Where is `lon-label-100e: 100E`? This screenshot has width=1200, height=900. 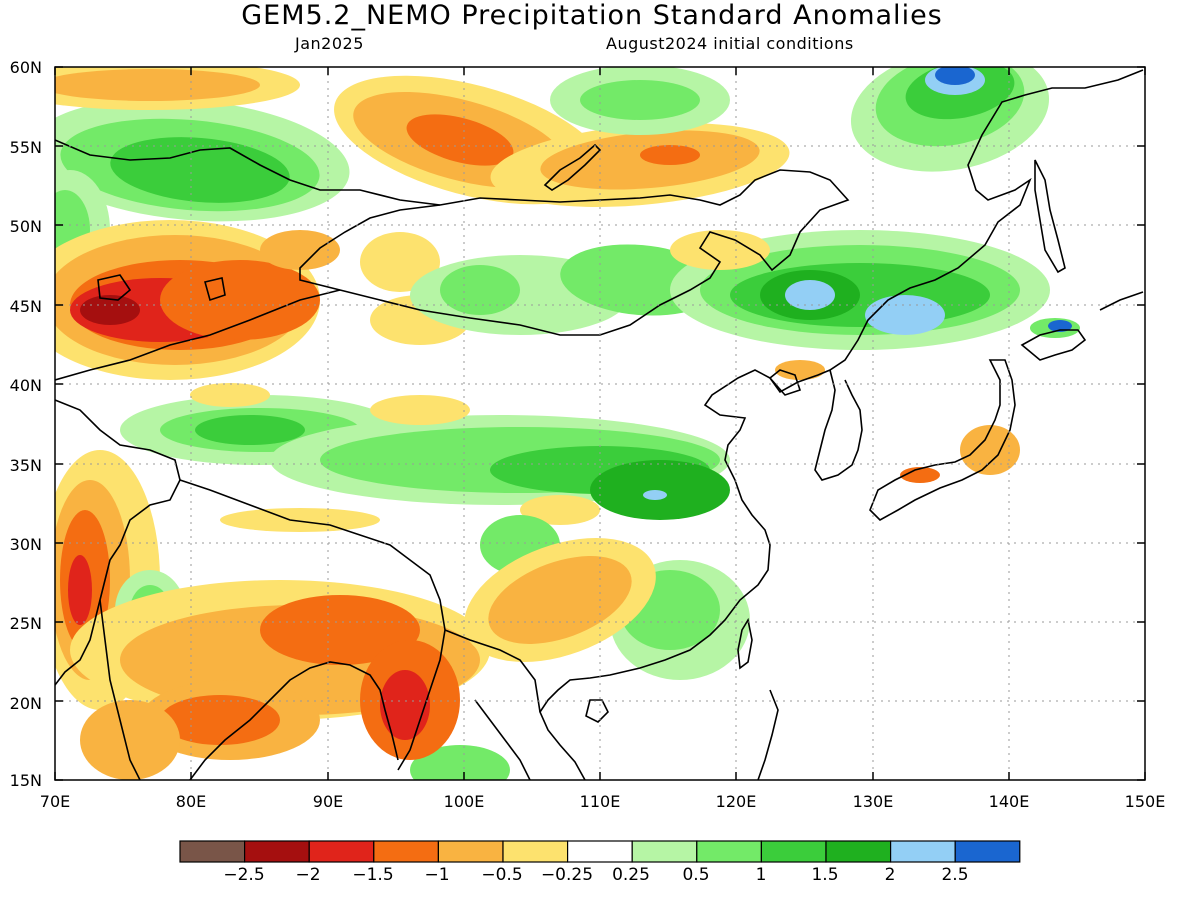
lon-label-100e: 100E is located at coordinates (464, 801).